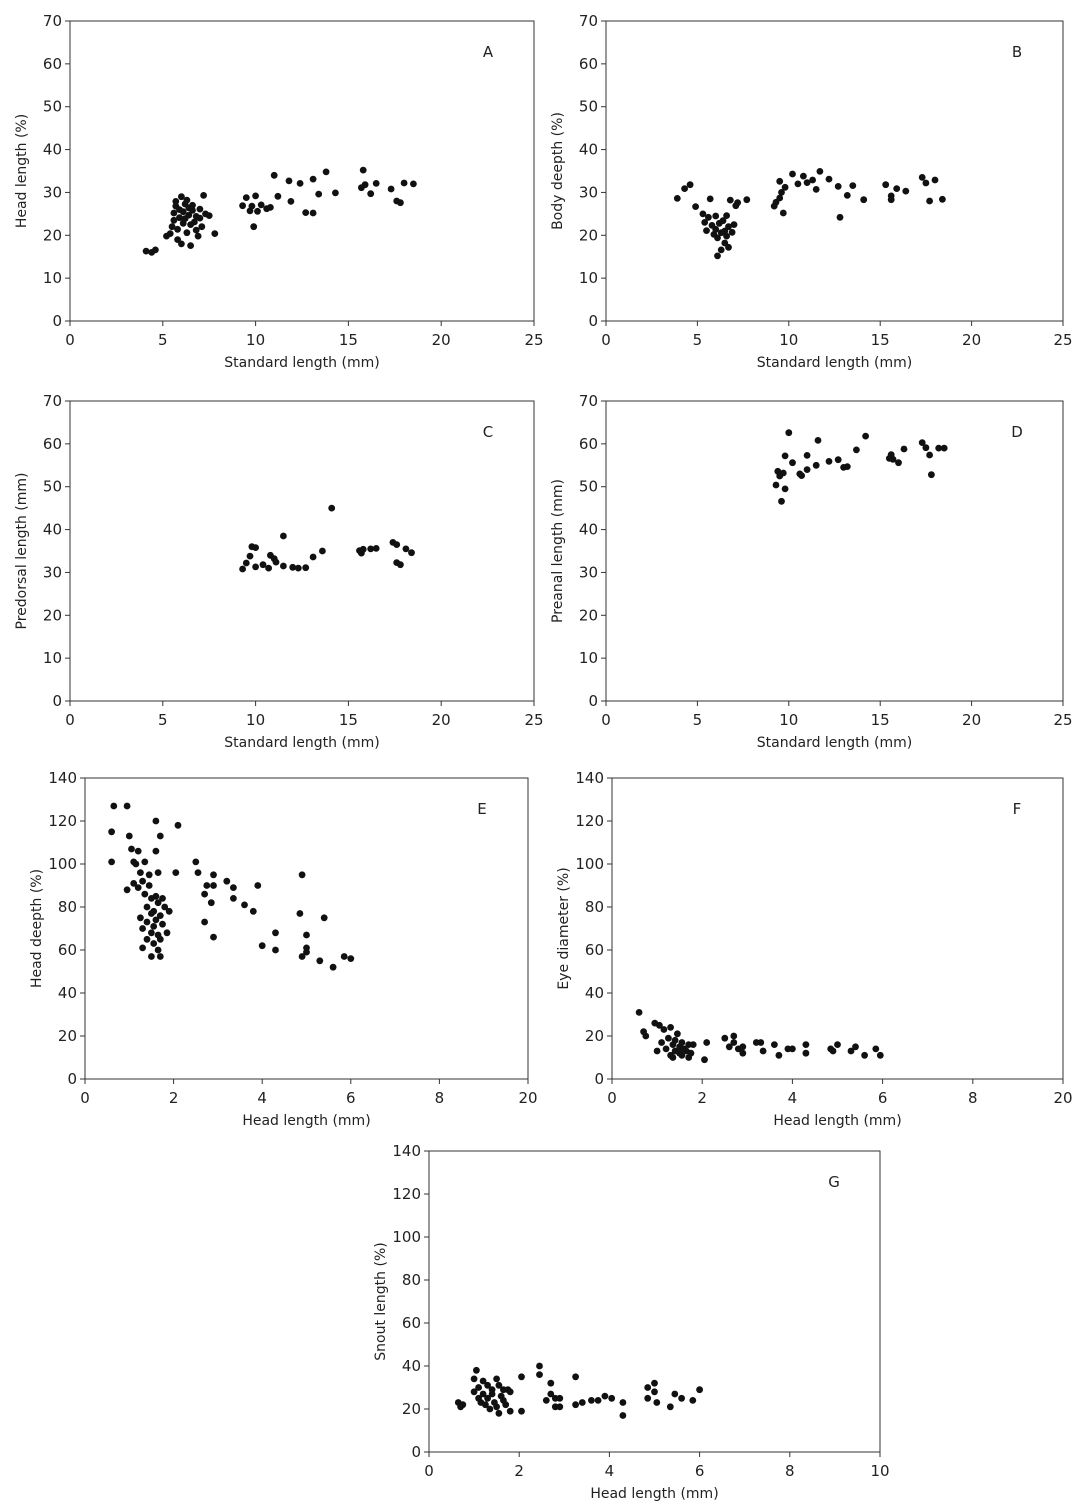 This screenshot has width=1078, height=1511. What do you see at coordinates (788, 340) in the screenshot?
I see `x-tick-label: 10` at bounding box center [788, 340].